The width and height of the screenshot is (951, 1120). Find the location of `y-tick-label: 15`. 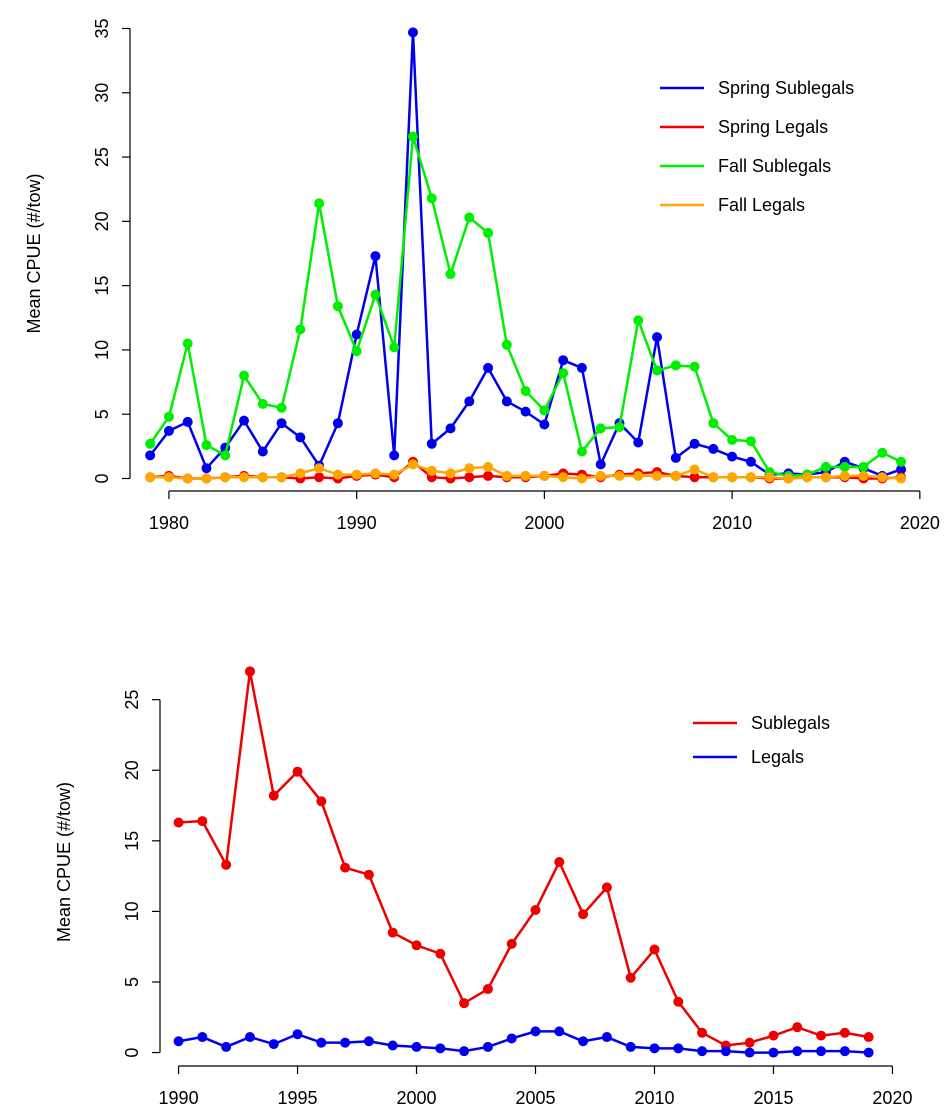

y-tick-label: 15 is located at coordinates (132, 841).